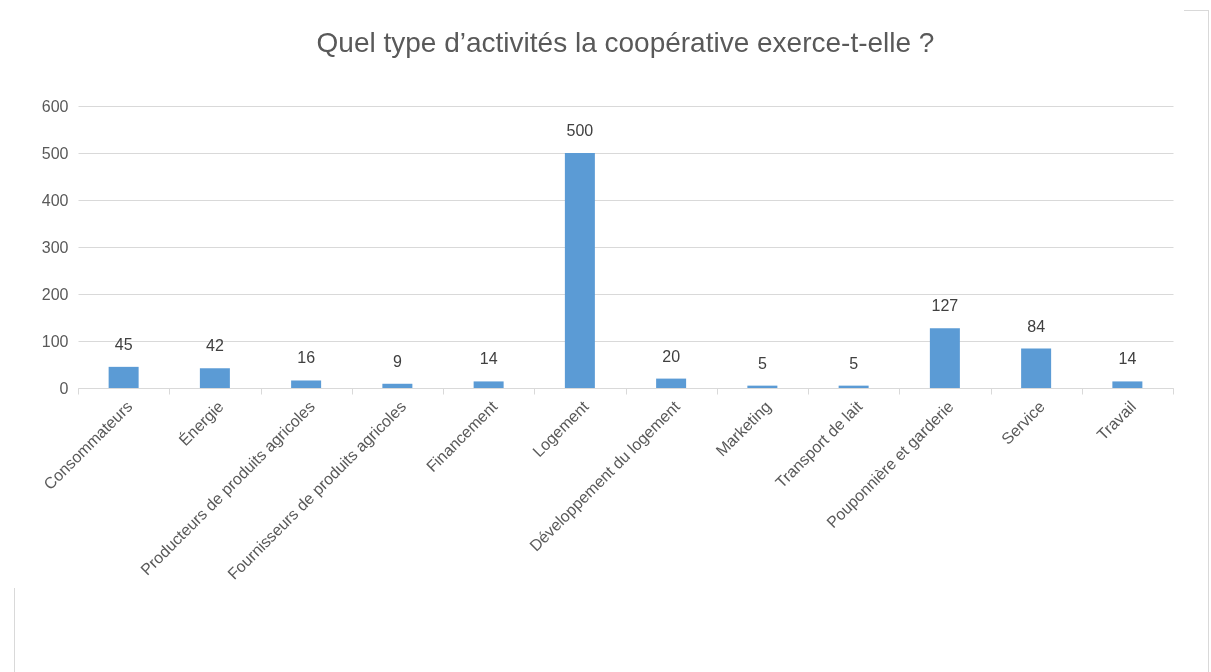  I want to click on data-label: 42, so click(214, 346).